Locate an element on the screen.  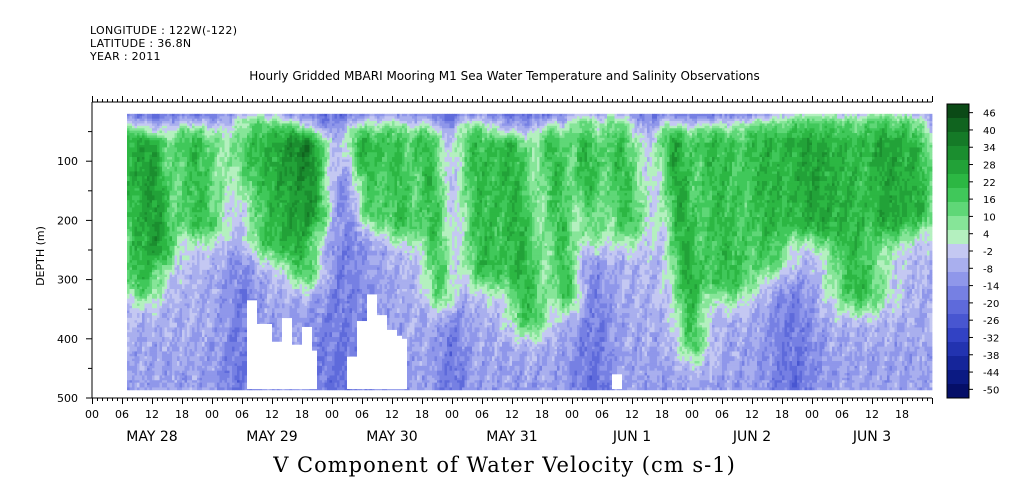
colorbar-tick-label: -2 is located at coordinates (988, 252).